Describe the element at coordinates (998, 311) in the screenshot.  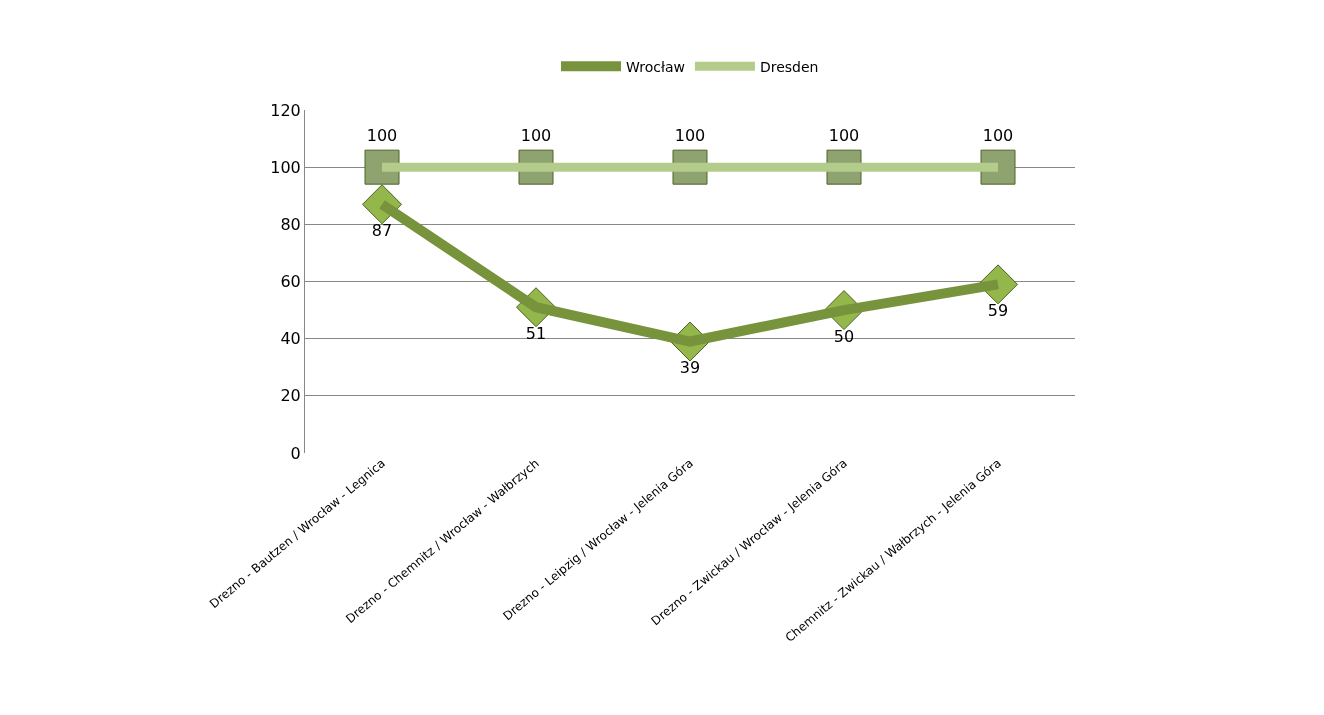
I see `data-label: 59` at that location.